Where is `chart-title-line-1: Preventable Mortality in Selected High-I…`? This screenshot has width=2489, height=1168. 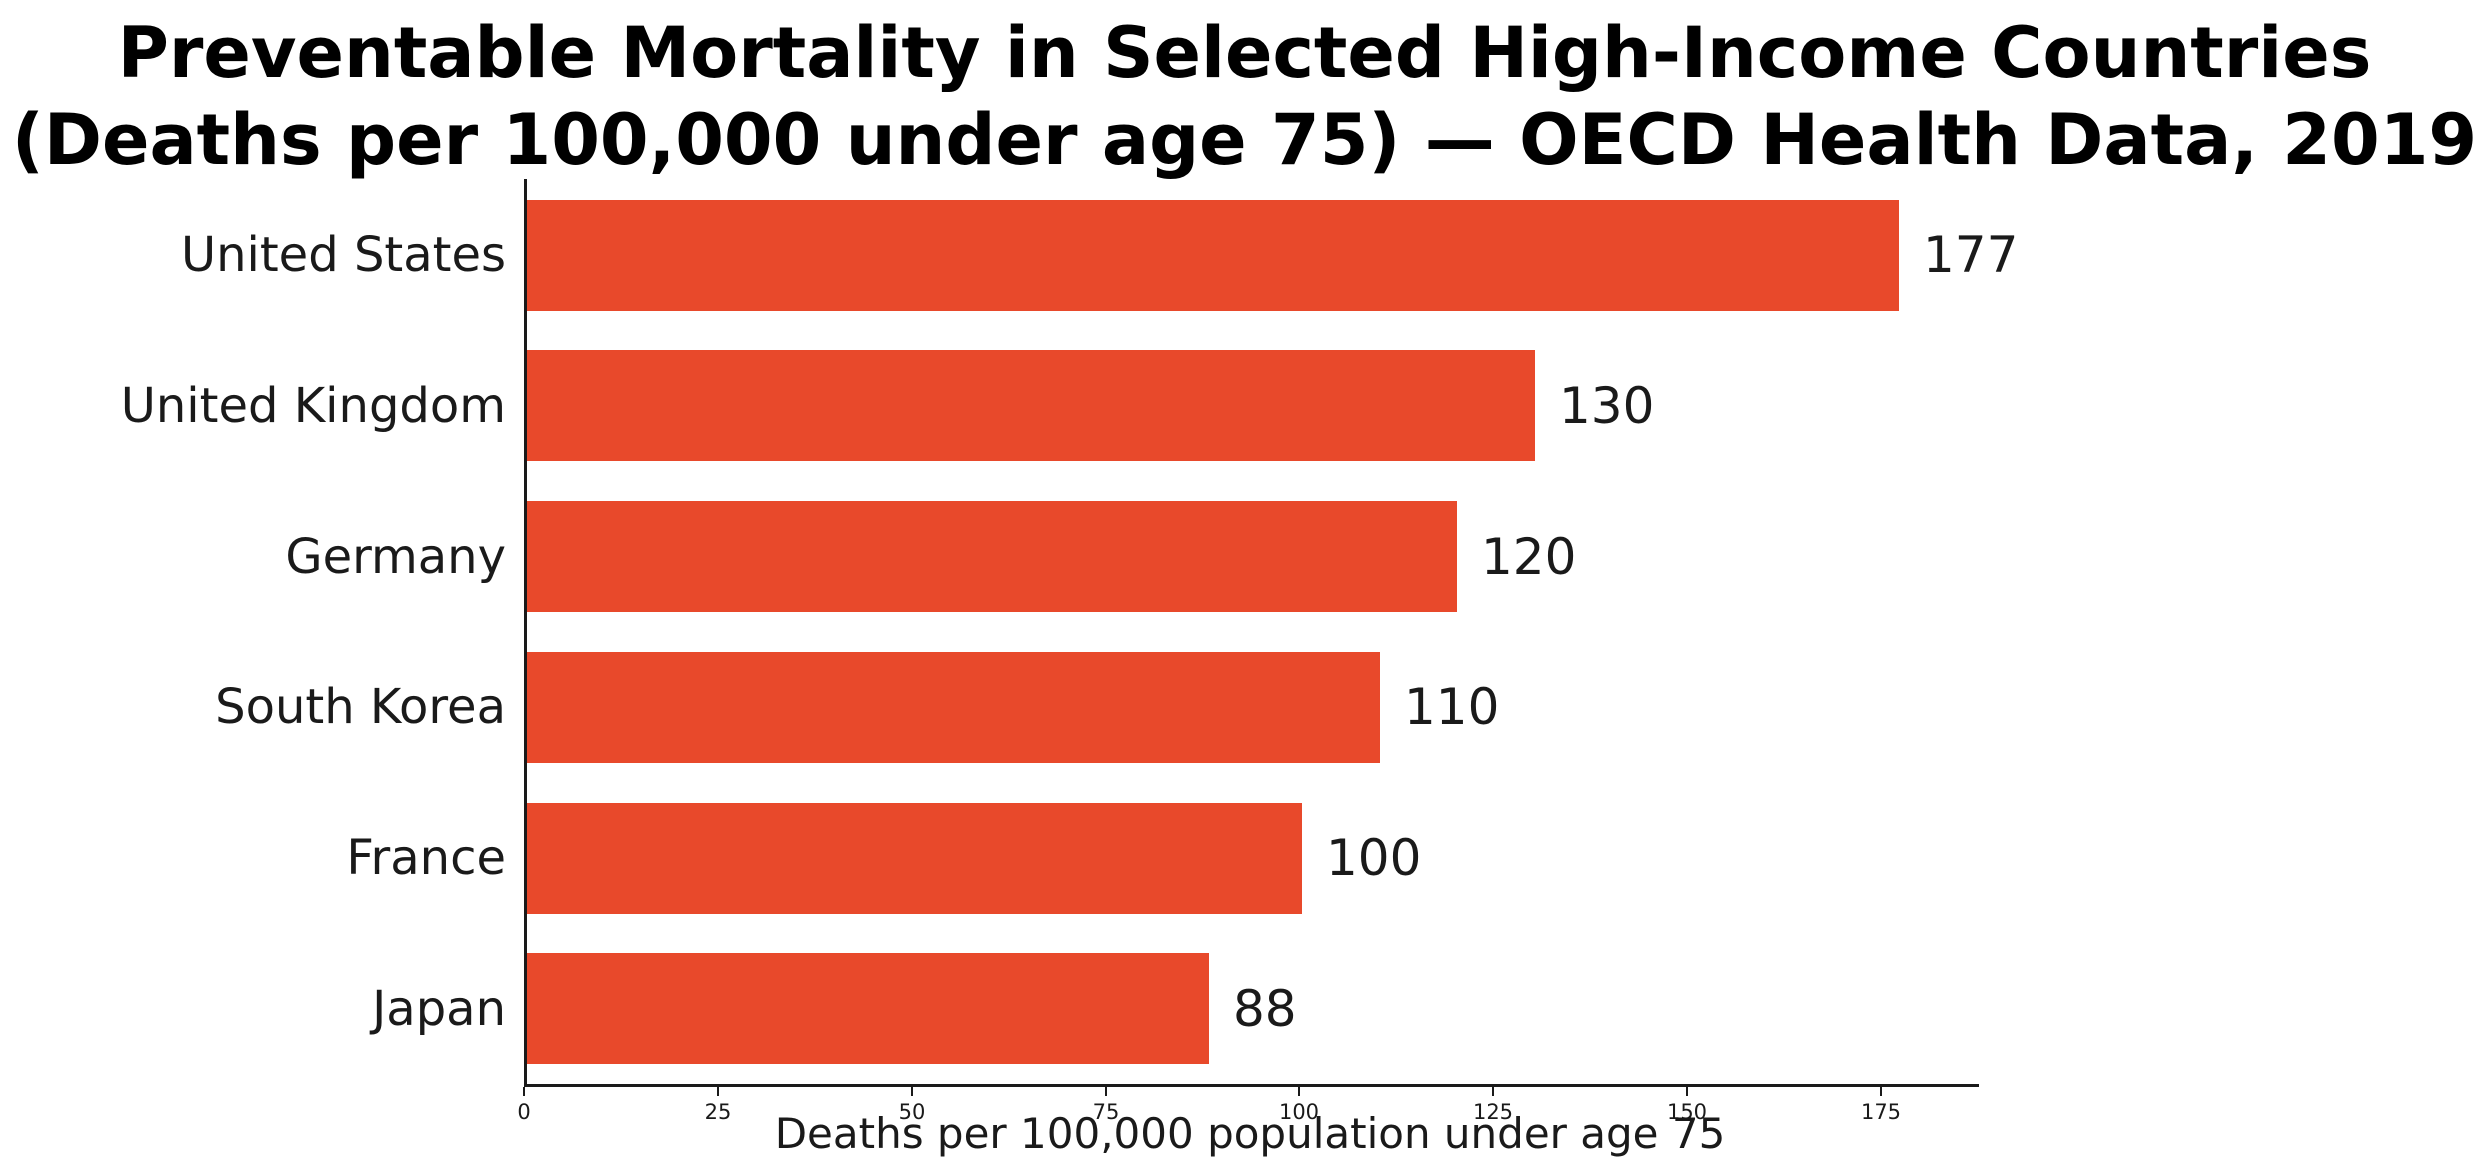
chart-title-line-1: Preventable Mortality in Selected High-I… is located at coordinates (1244, 53).